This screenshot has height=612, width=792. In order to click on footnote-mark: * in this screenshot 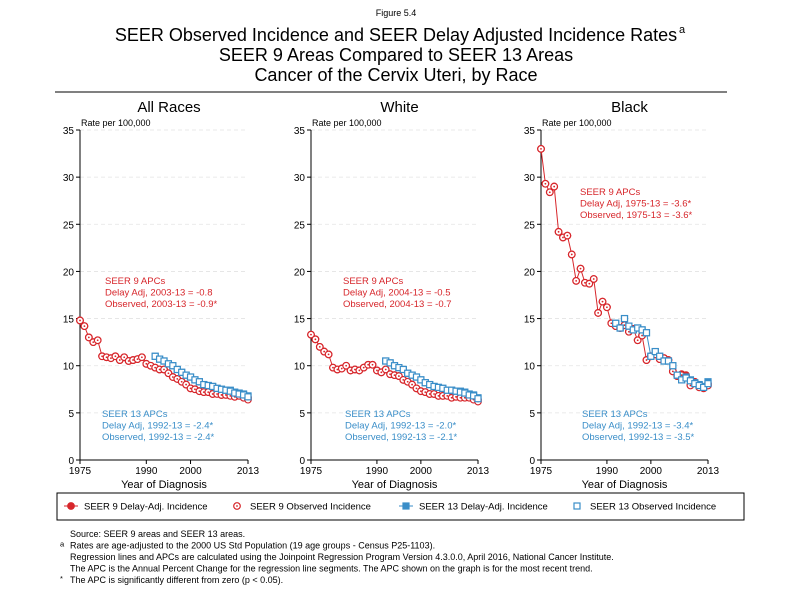, I will do `click(61, 578)`.